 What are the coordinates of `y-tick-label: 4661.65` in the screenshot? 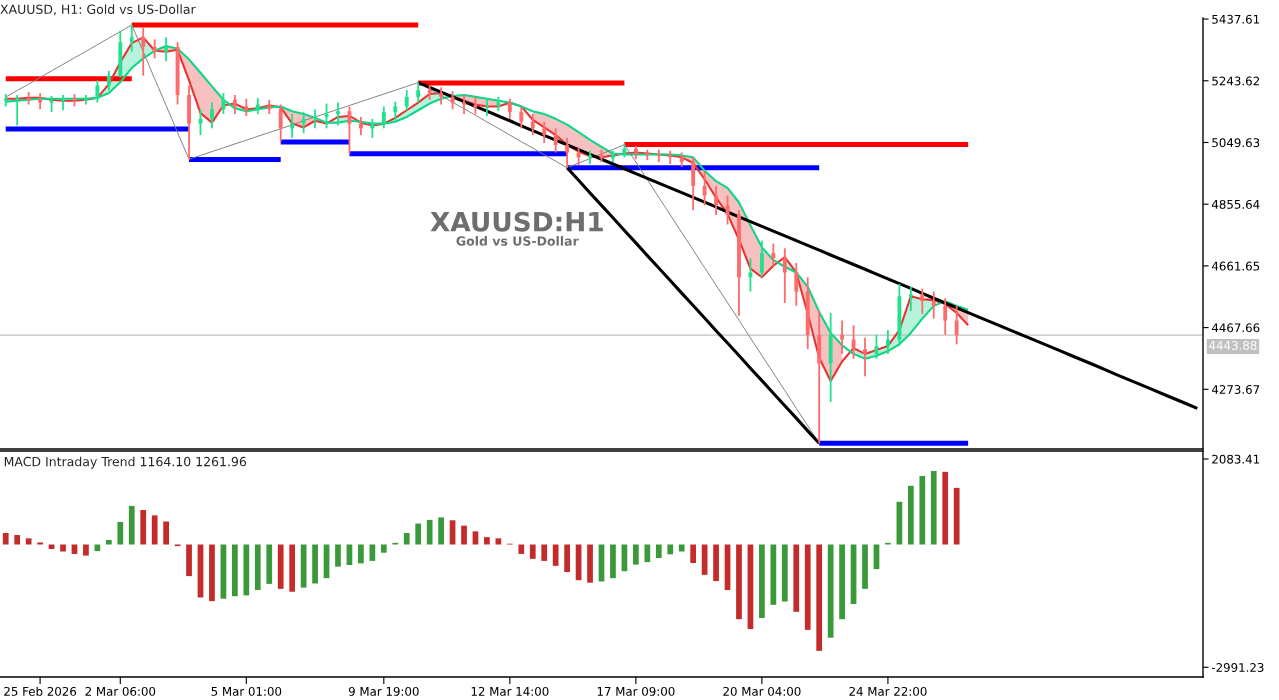 It's located at (1235, 266).